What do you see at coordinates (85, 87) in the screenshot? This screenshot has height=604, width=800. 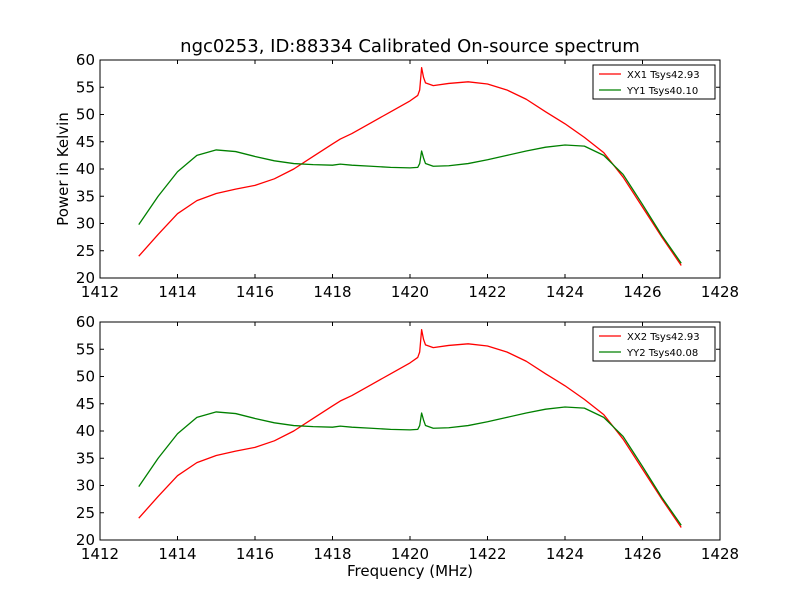 I see `chart-1-ytick-label: 55` at bounding box center [85, 87].